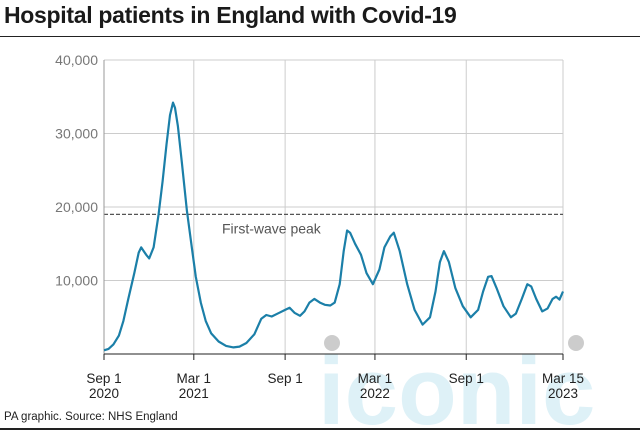 The height and width of the screenshot is (433, 640). I want to click on x-tick-label: Mar 15, so click(563, 378).